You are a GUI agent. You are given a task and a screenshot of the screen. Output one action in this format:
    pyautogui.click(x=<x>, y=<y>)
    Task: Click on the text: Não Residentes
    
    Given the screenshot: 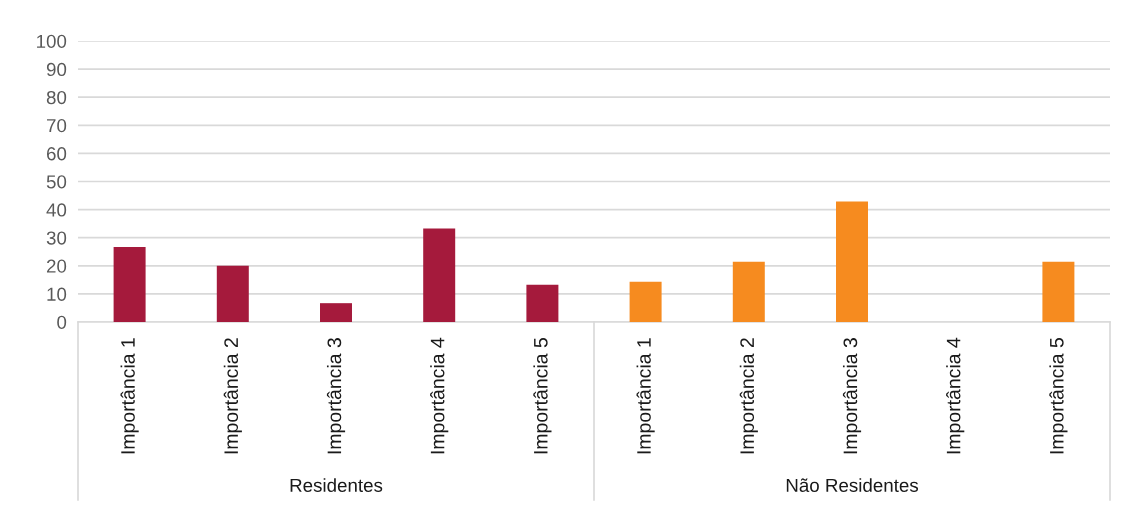 What is the action you would take?
    pyautogui.click(x=852, y=485)
    